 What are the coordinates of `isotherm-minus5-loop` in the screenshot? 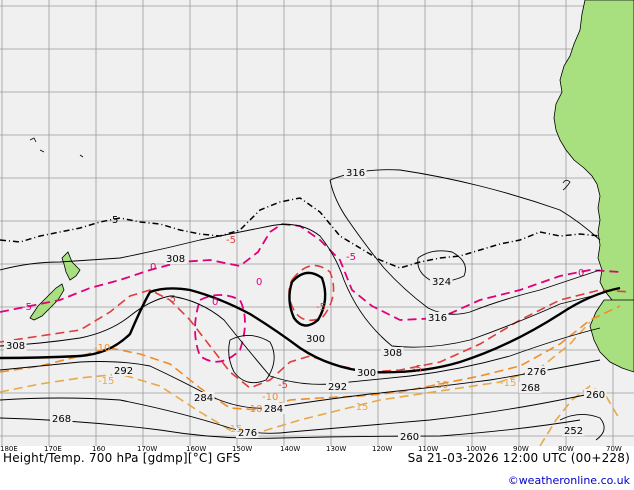 It's located at (311, 293).